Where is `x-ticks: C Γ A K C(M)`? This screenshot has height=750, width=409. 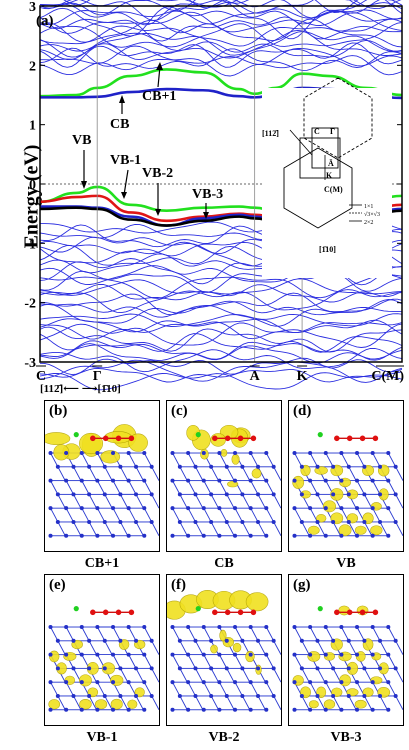
x-ticks: C Γ A K C(M) is located at coordinates (220, 374).